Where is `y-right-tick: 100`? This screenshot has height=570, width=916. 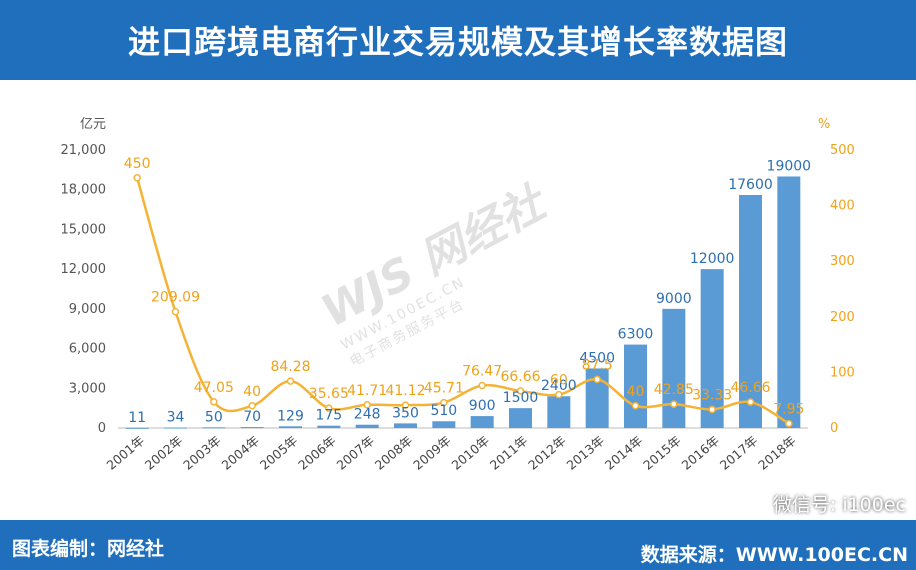 y-right-tick: 100 is located at coordinates (842, 372).